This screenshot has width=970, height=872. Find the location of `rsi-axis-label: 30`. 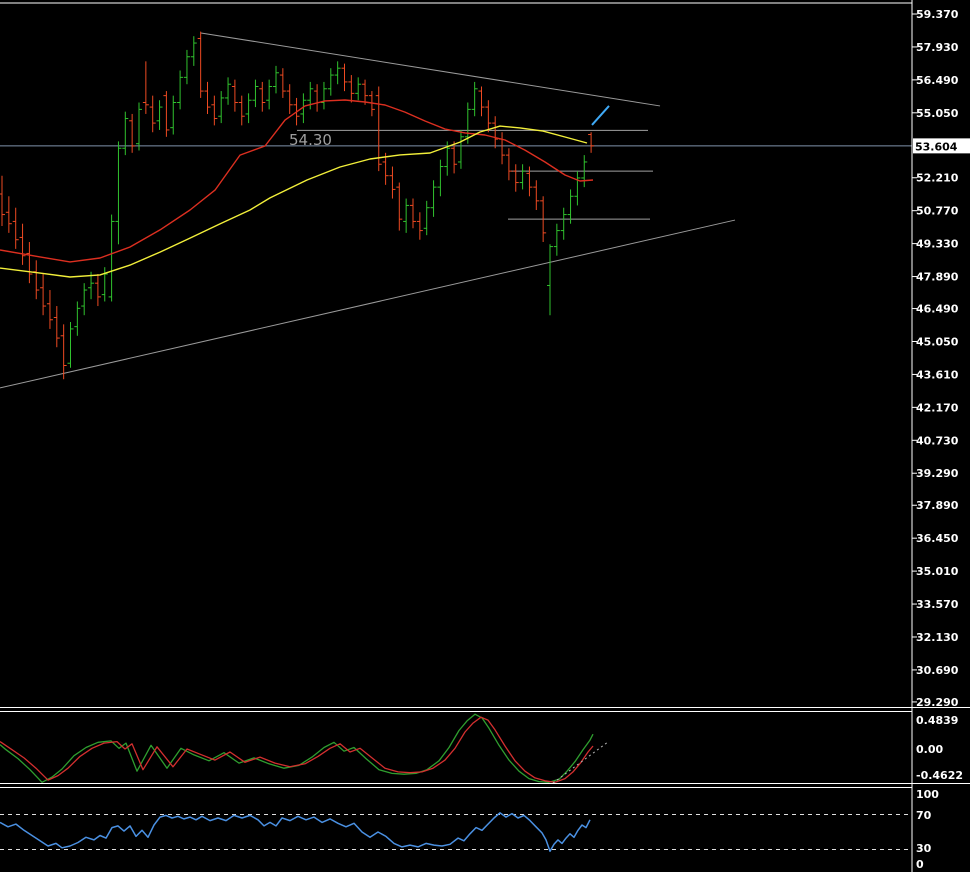

rsi-axis-label: 30 is located at coordinates (924, 848).